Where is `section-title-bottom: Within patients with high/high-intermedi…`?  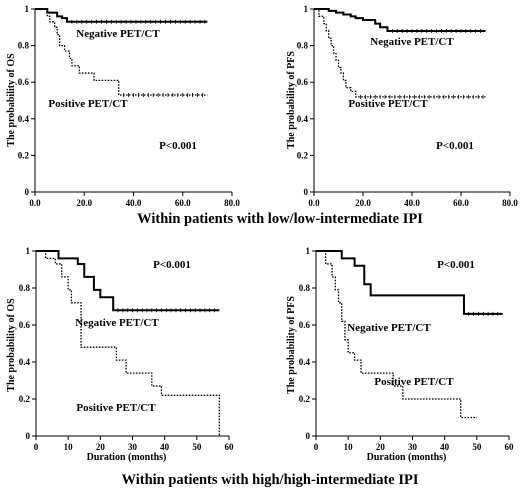 section-title-bottom: Within patients with high/high-intermedi… is located at coordinates (269, 480).